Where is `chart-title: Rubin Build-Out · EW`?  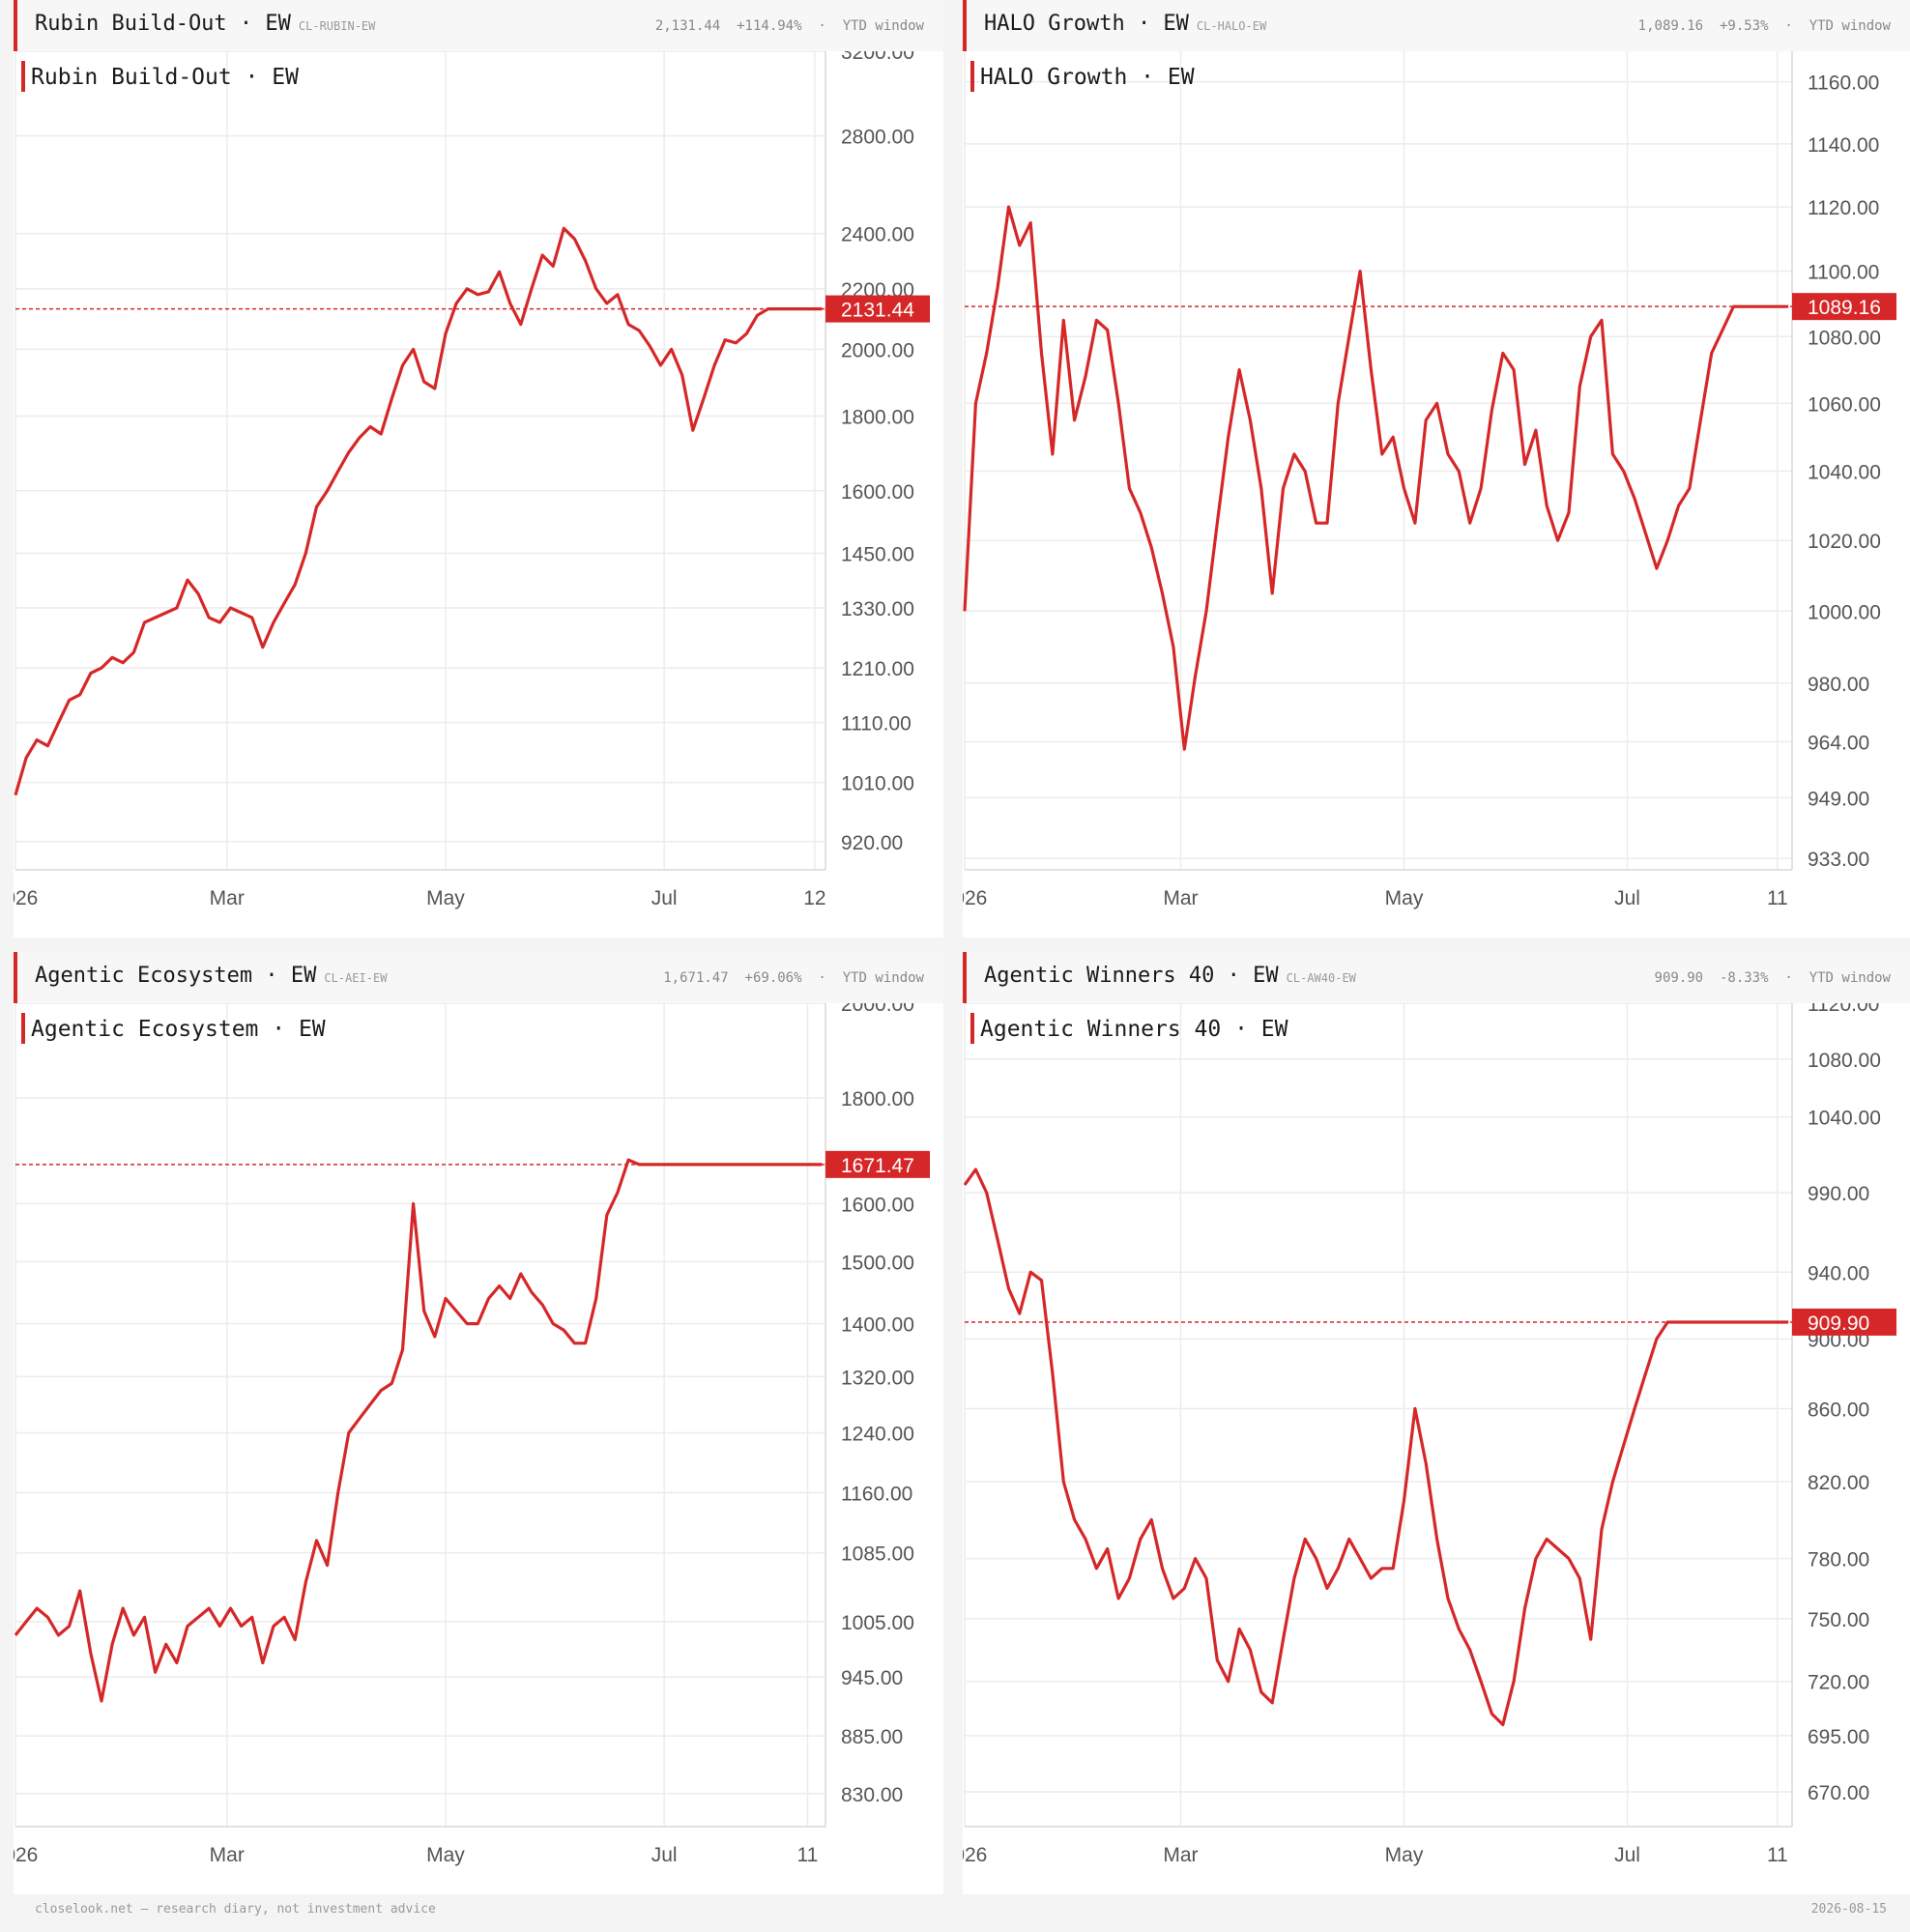 chart-title: Rubin Build-Out · EW is located at coordinates (165, 77).